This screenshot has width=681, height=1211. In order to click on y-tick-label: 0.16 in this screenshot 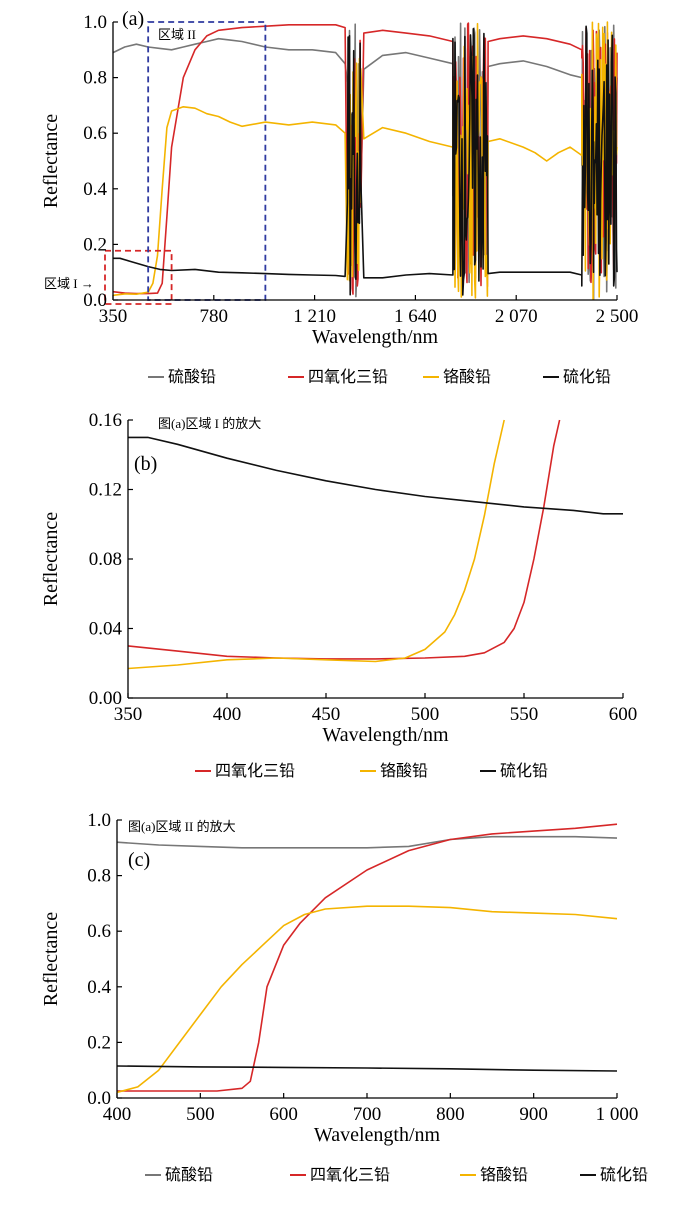, I will do `click(105, 420)`.